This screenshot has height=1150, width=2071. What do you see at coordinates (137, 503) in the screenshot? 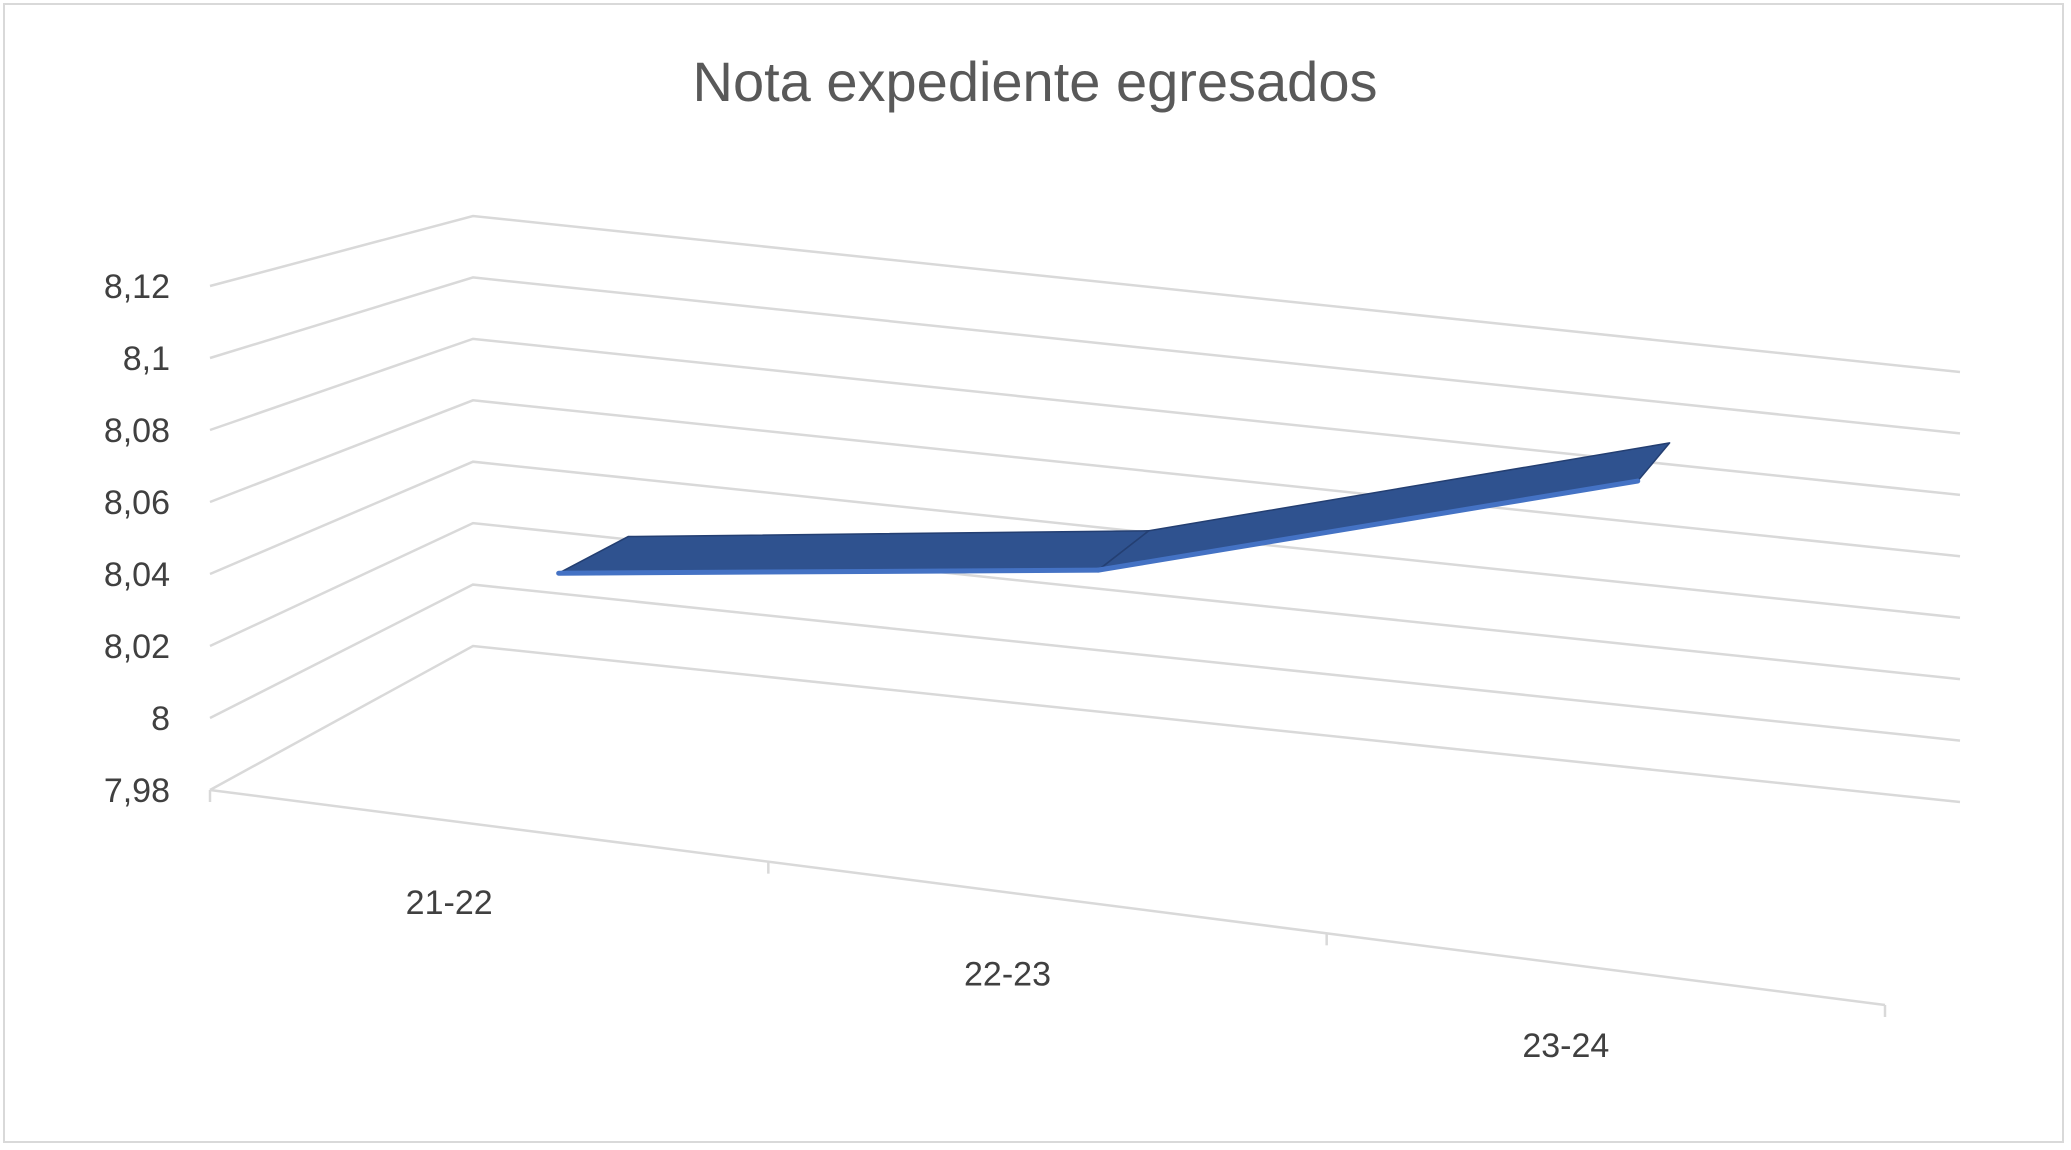
I see `y-tick-label: 8,06` at bounding box center [137, 503].